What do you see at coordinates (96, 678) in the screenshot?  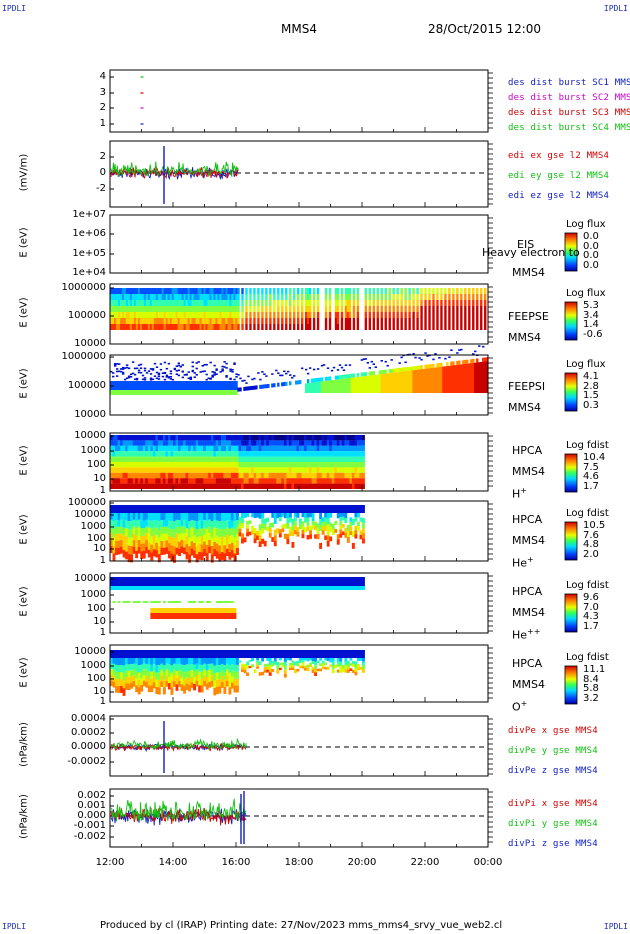 I see `y-tick-label: 100` at bounding box center [96, 678].